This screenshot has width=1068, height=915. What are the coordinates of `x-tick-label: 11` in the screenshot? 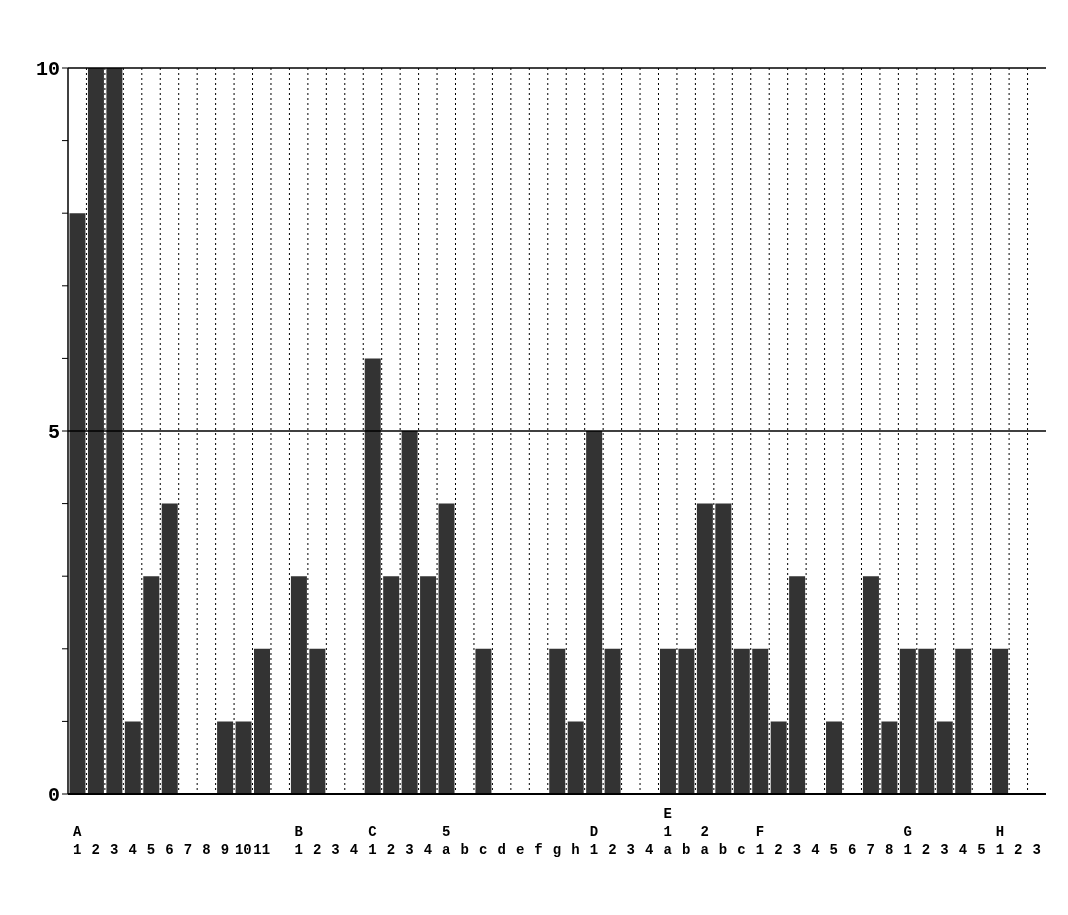 It's located at (262, 850).